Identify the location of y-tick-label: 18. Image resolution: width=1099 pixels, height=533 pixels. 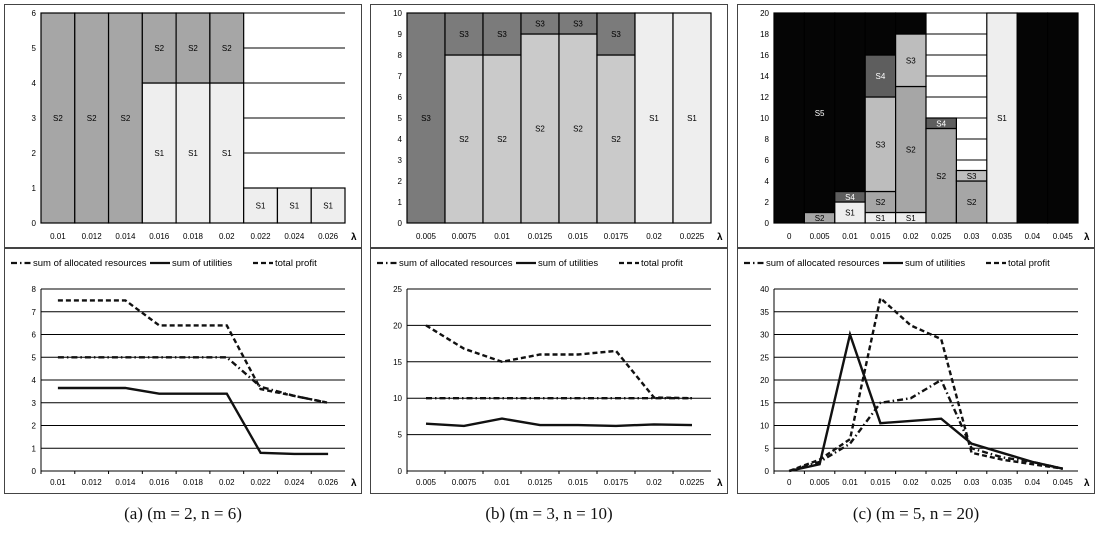
(764, 34).